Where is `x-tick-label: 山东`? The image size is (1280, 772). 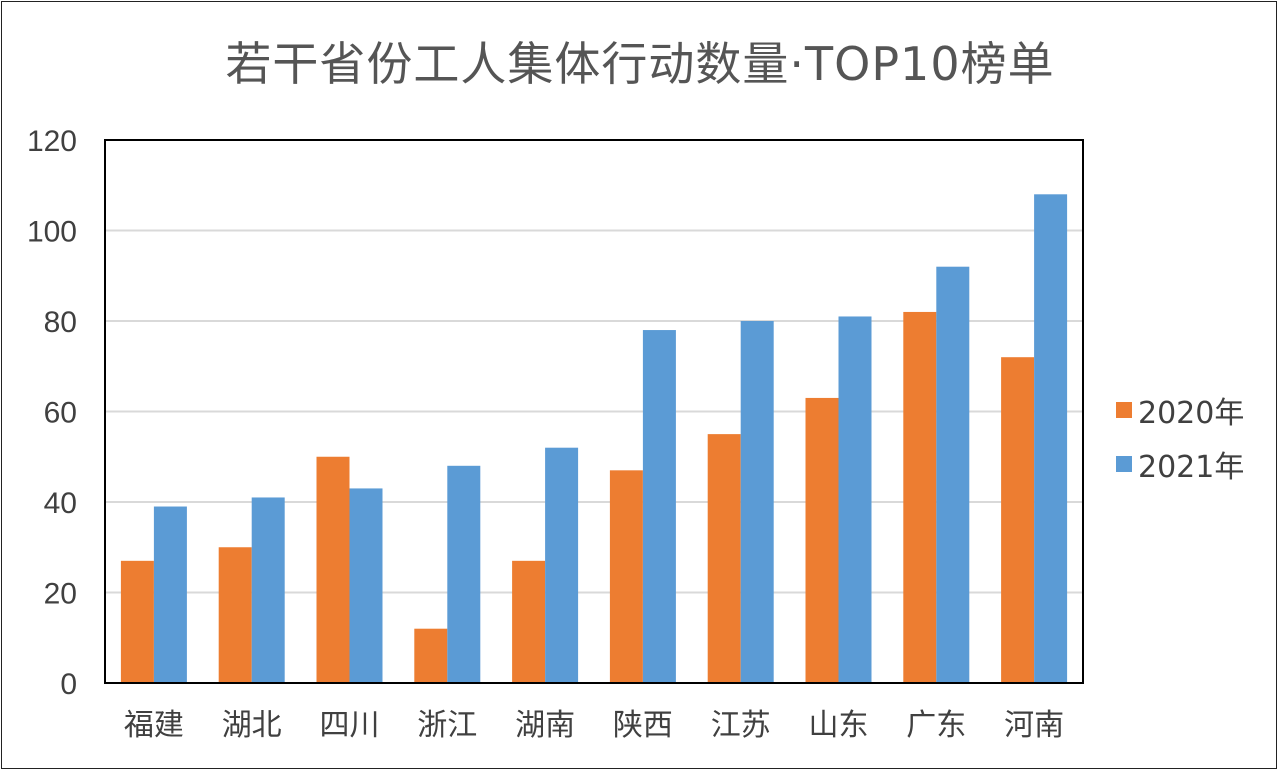
x-tick-label: 山东 is located at coordinates (839, 725).